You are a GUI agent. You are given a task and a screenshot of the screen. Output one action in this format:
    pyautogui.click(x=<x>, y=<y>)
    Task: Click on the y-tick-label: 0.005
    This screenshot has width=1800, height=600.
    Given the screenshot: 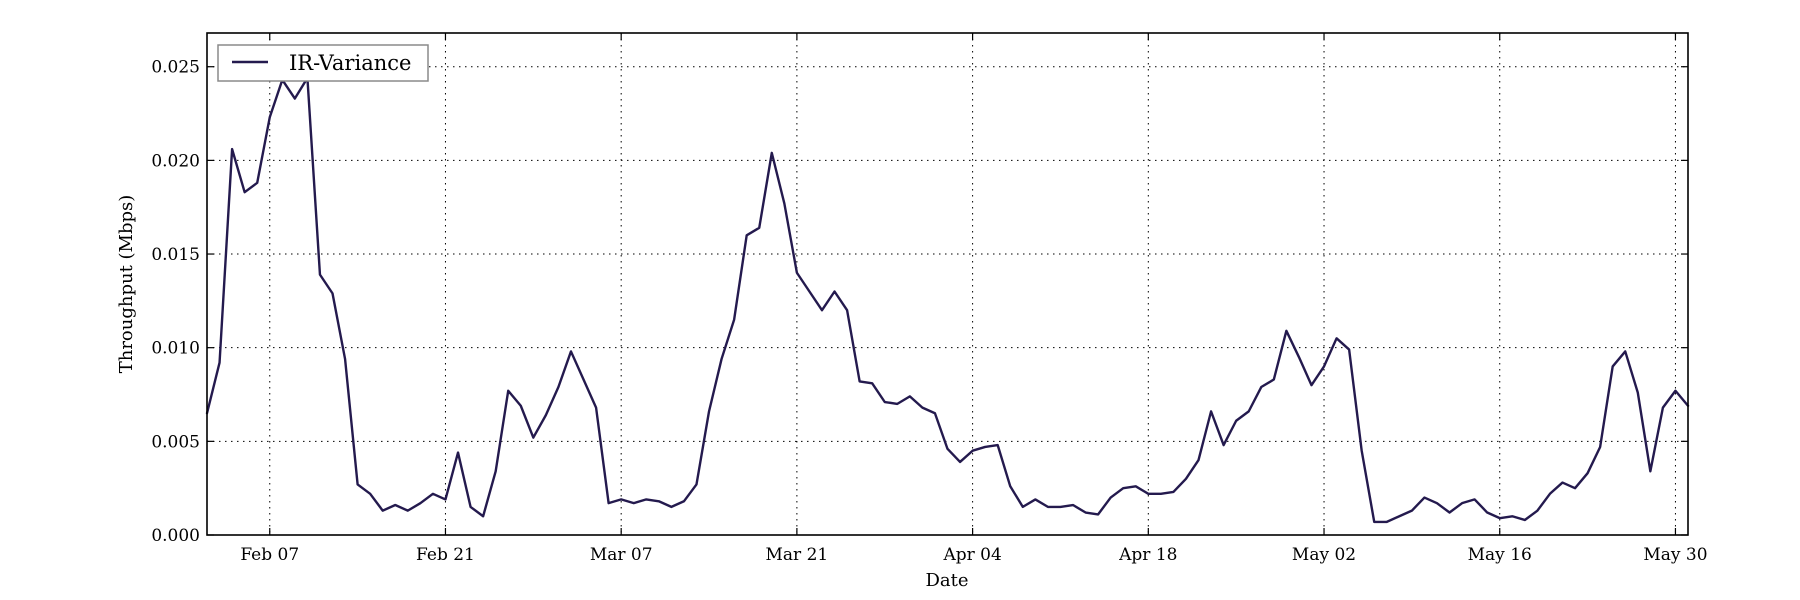 What is the action you would take?
    pyautogui.click(x=175, y=442)
    